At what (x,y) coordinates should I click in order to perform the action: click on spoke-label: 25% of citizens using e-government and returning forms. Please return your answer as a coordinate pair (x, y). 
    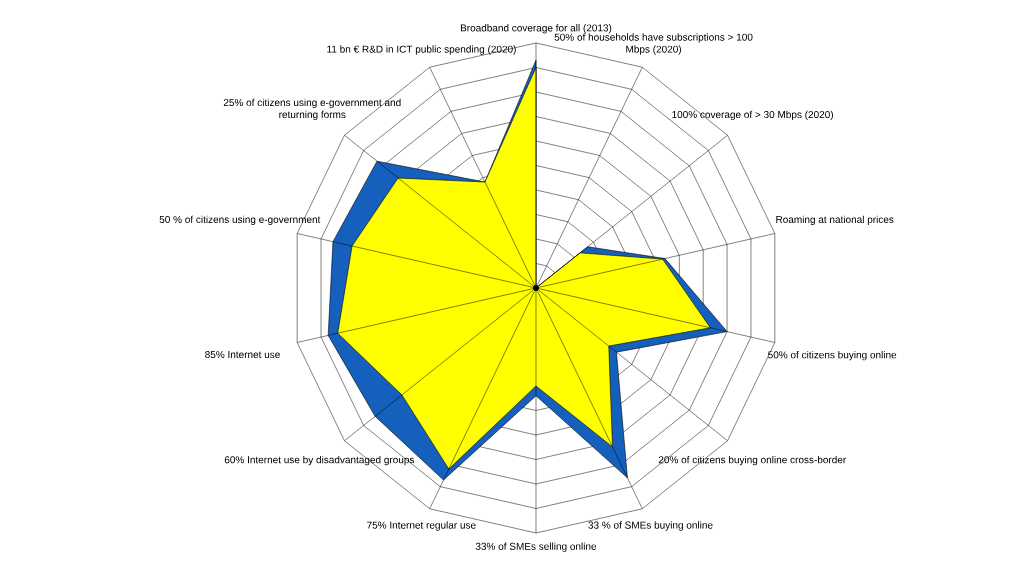
    Looking at the image, I should click on (312, 109).